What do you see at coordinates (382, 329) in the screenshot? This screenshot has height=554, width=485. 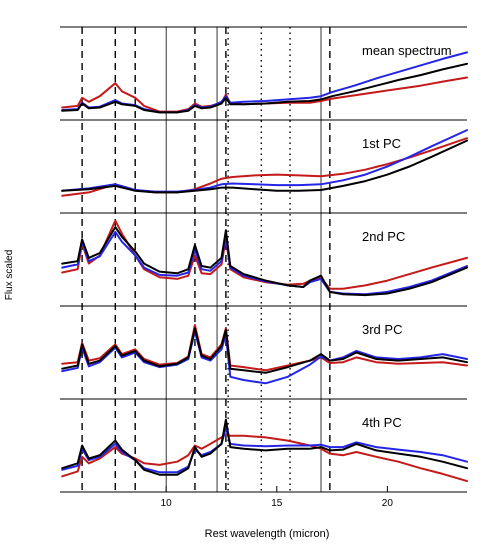 I see `panel-label: 3rd PC` at bounding box center [382, 329].